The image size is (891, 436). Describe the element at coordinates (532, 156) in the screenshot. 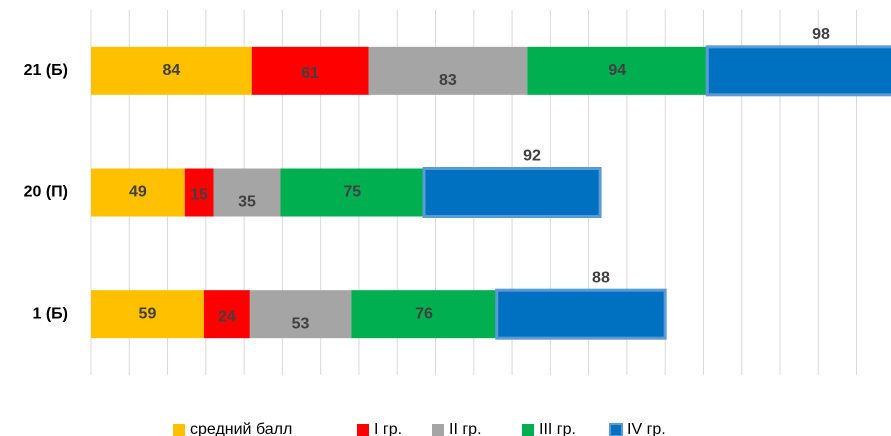

I see `data-label: 92` at that location.